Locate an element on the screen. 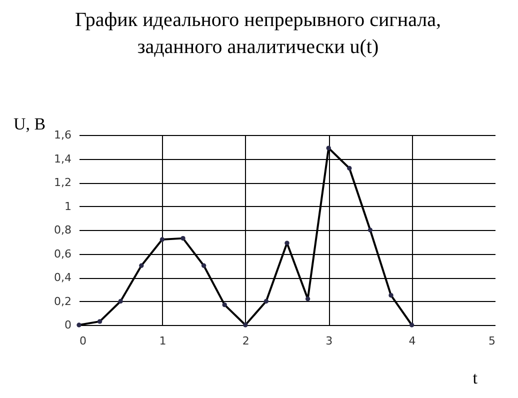  y-tick-label: 0,4 is located at coordinates (63, 277).